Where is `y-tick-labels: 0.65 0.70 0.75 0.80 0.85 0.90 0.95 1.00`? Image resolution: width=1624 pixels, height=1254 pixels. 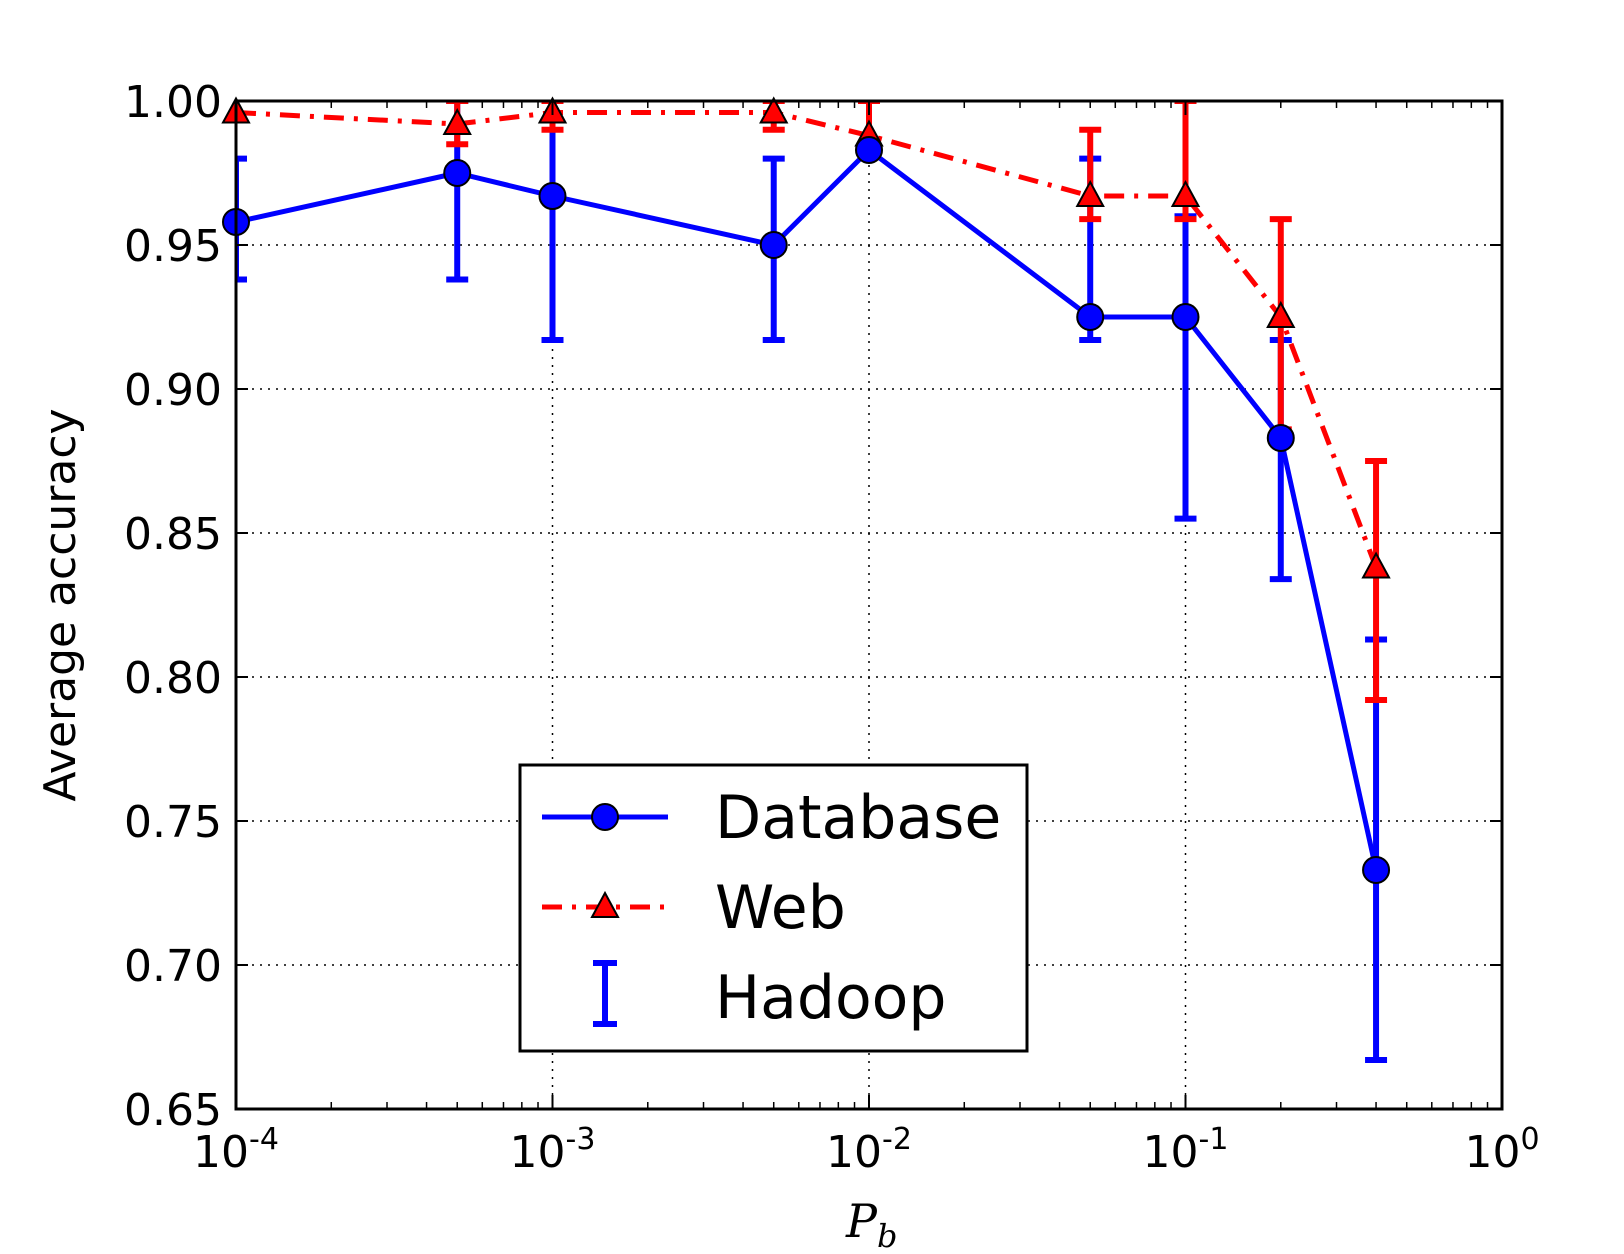
y-tick-labels: 0.65 0.70 0.75 0.80 0.85 0.90 0.95 1.00 is located at coordinates (173, 606).